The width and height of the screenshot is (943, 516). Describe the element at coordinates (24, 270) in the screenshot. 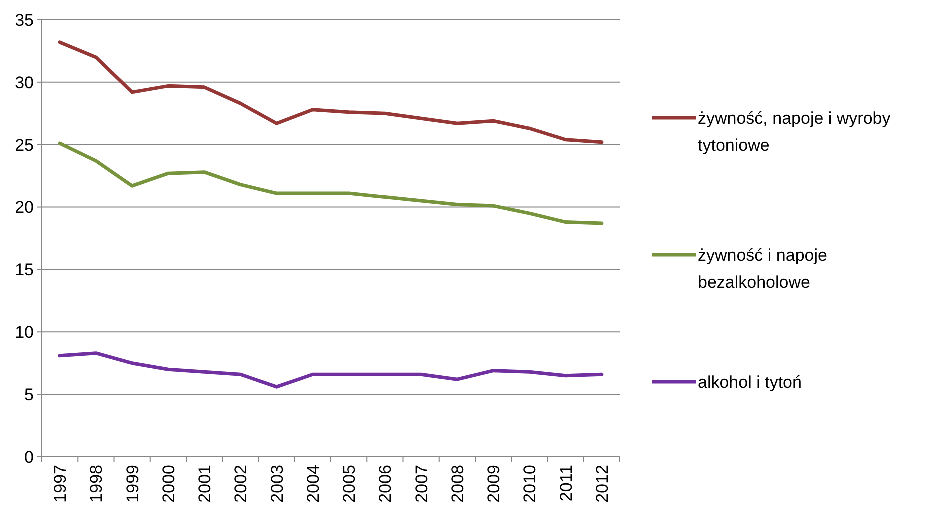

I see `y-tick-label: 15` at that location.